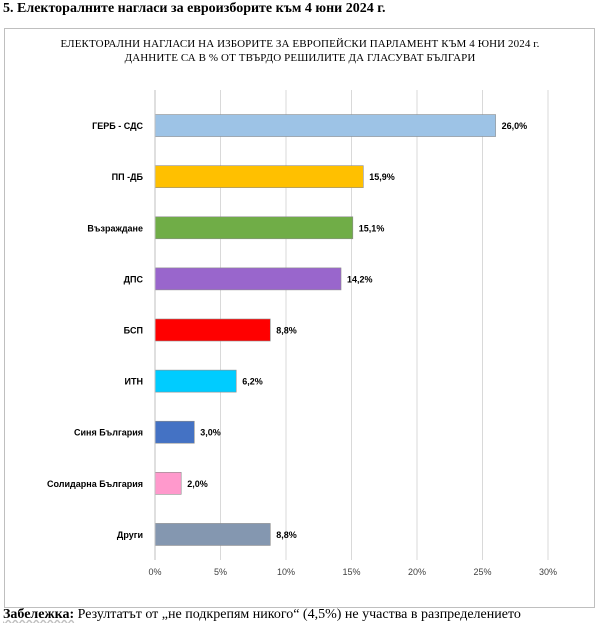 The image size is (600, 631). What do you see at coordinates (210, 433) in the screenshot?
I see `data-label: 3,0%` at bounding box center [210, 433].